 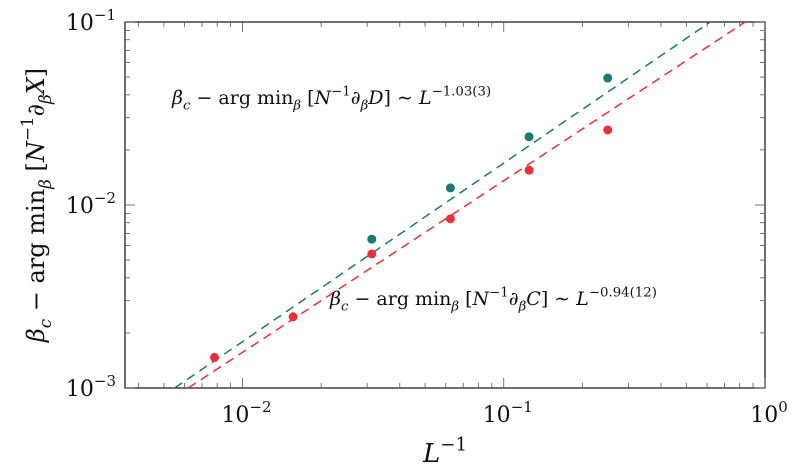 I want to click on label-segment: C, so click(x=533, y=299).